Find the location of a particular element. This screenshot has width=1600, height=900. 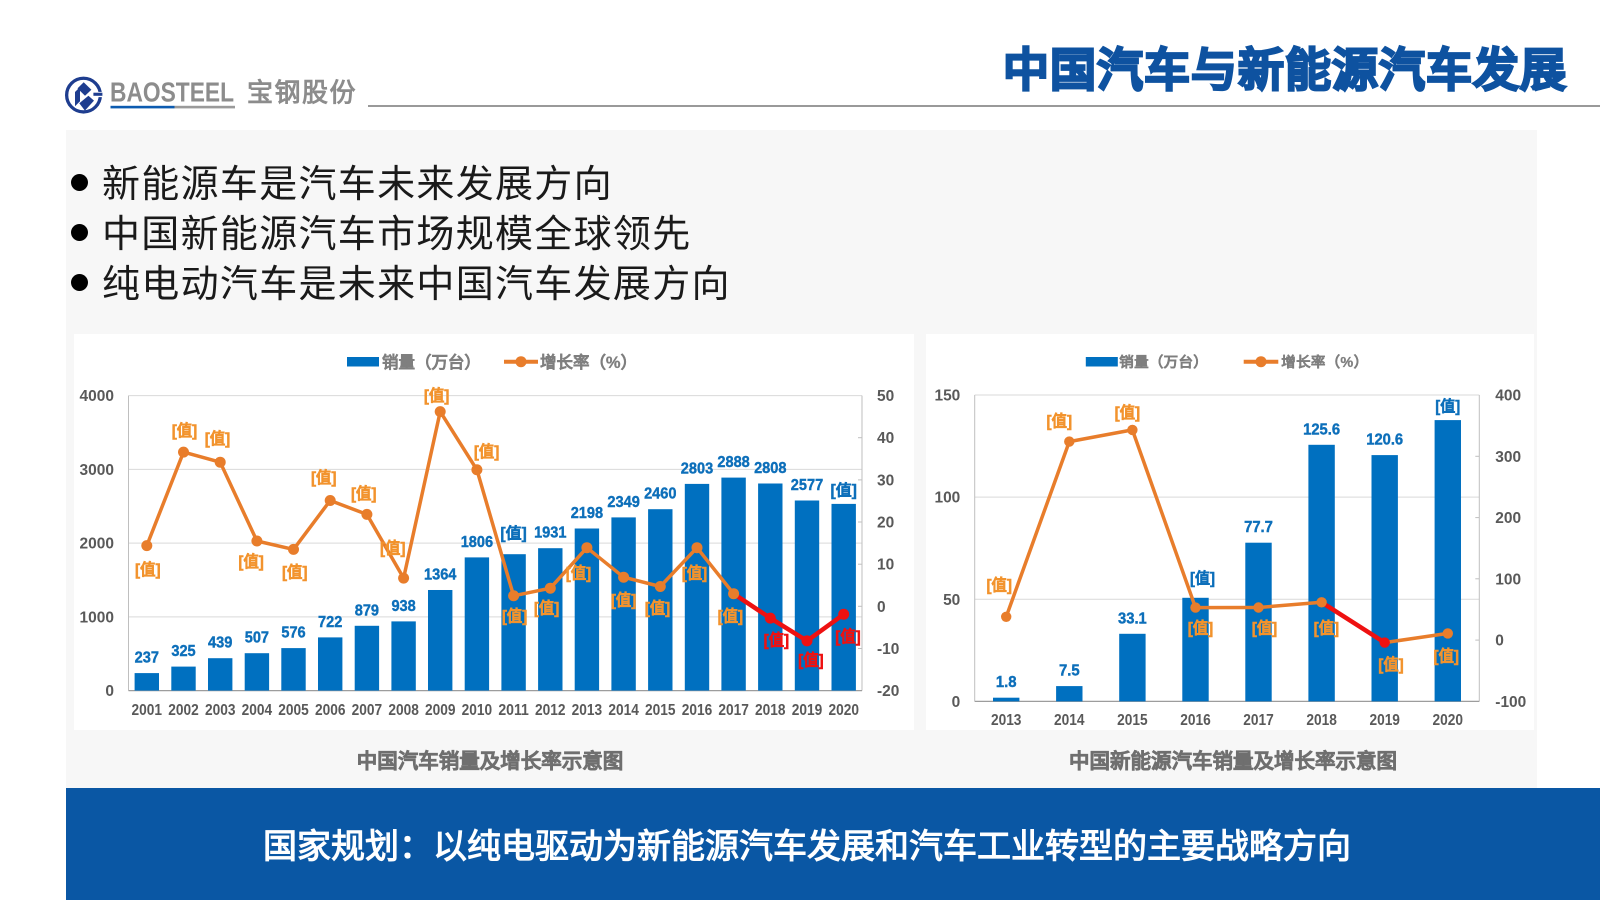

svg-text: BAOSTEEL is located at coordinates (172, 92).